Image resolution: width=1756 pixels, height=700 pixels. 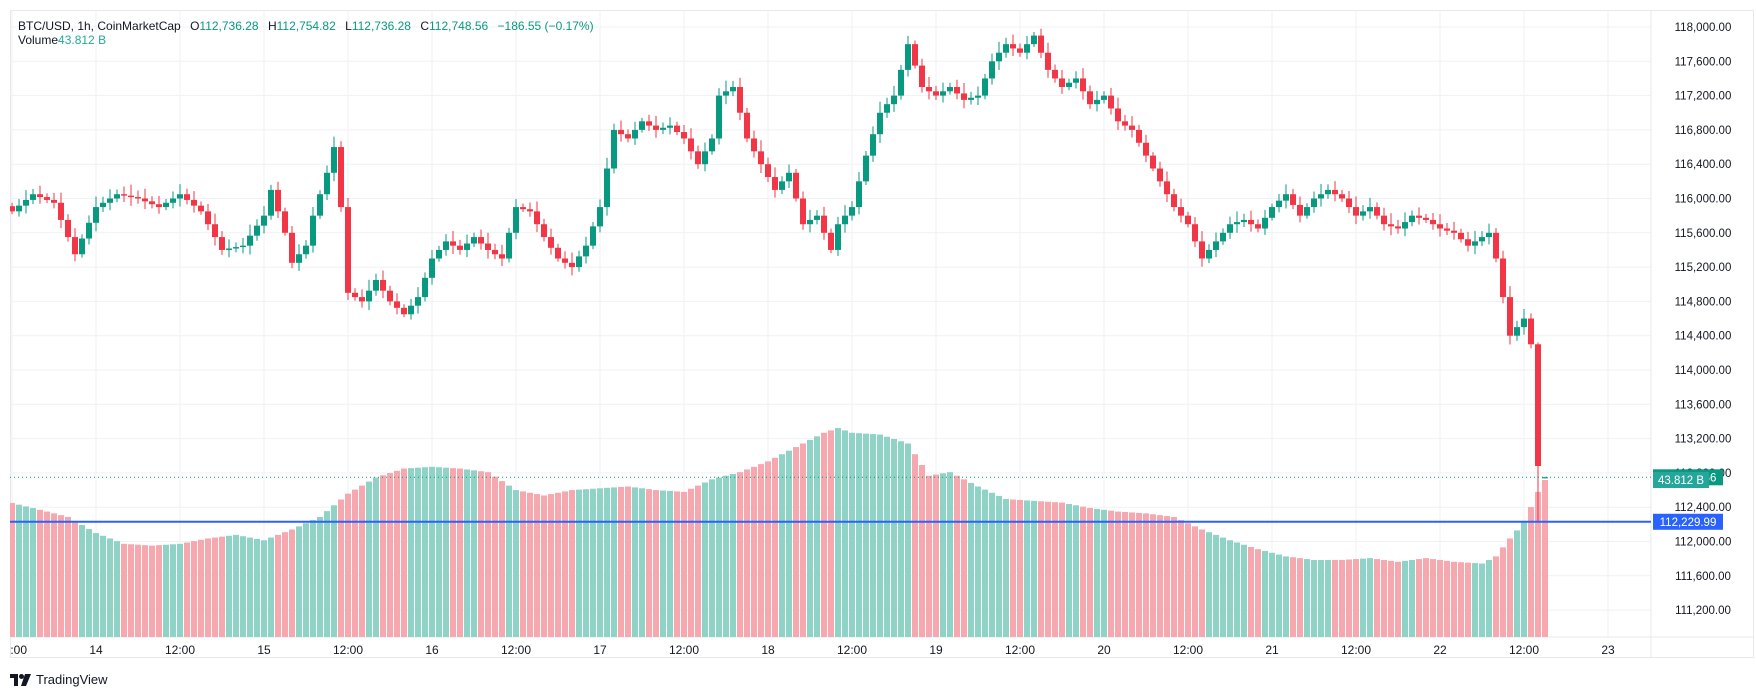 I want to click on time-tick-label: 20, so click(x=1104, y=650).